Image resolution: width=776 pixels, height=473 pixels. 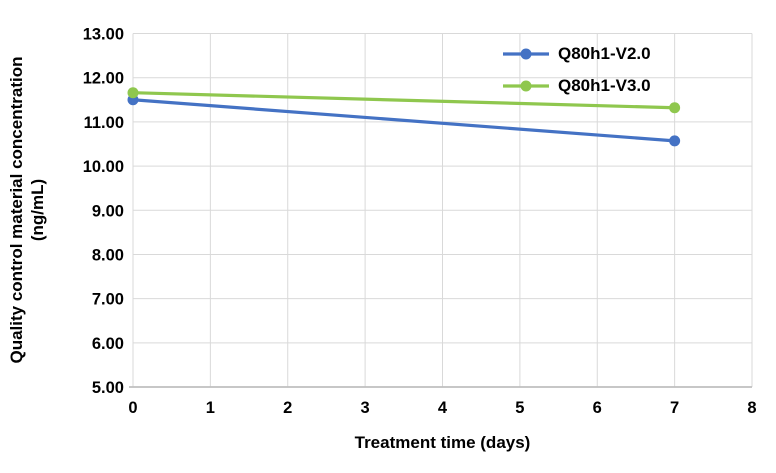 I want to click on y-tick-label: 6.00, so click(x=108, y=344).